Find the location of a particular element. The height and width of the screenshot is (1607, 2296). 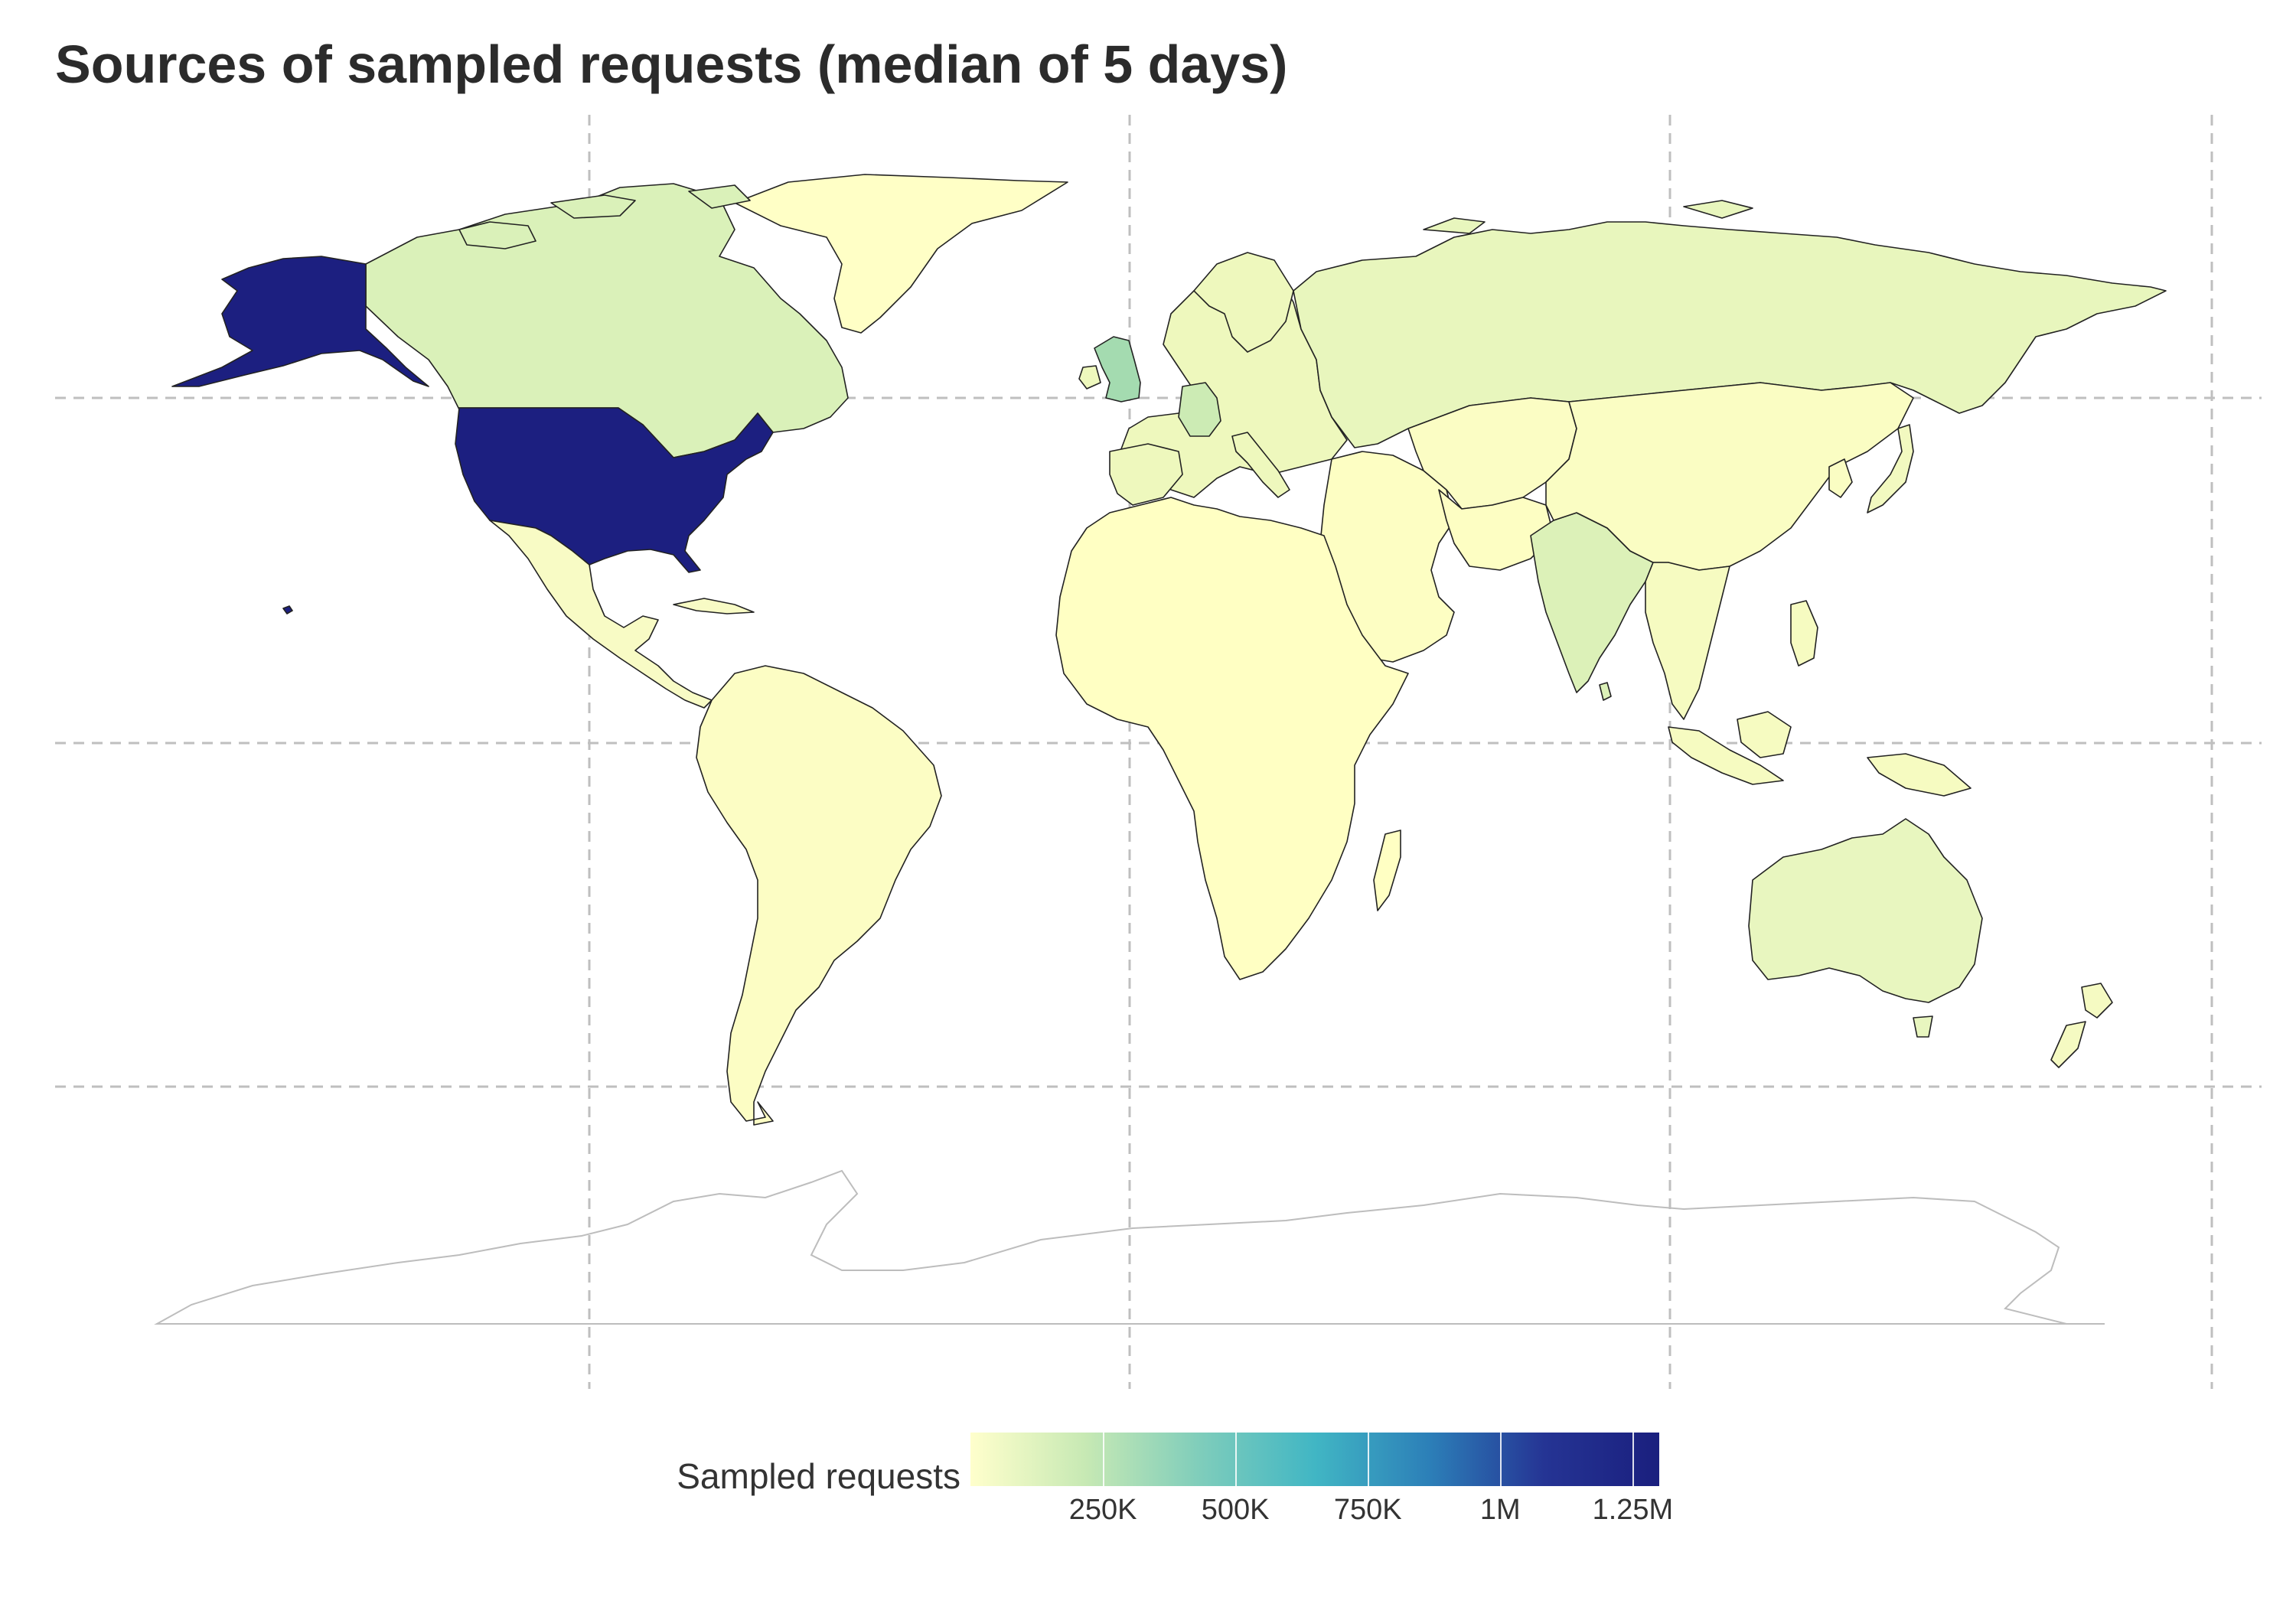

region-mexico is located at coordinates (601, 614).